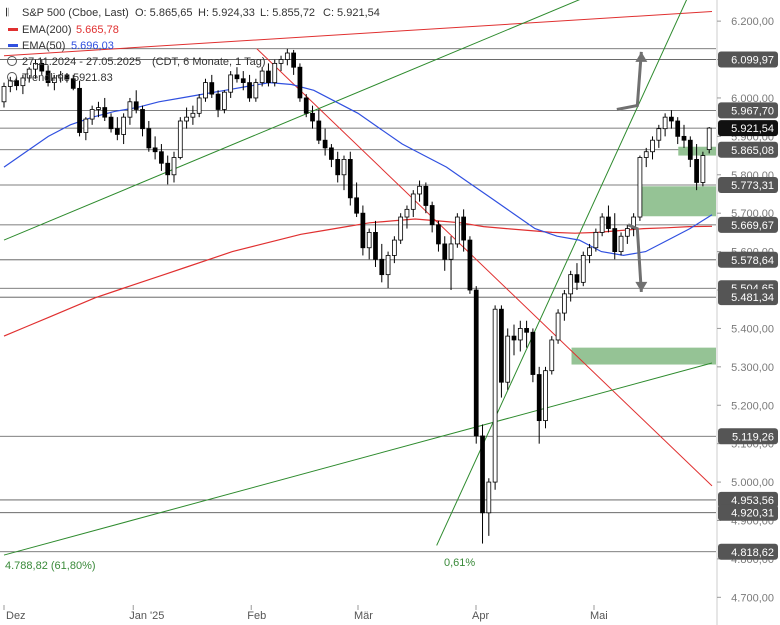  I want to click on zones-layer, so click(643, 255).